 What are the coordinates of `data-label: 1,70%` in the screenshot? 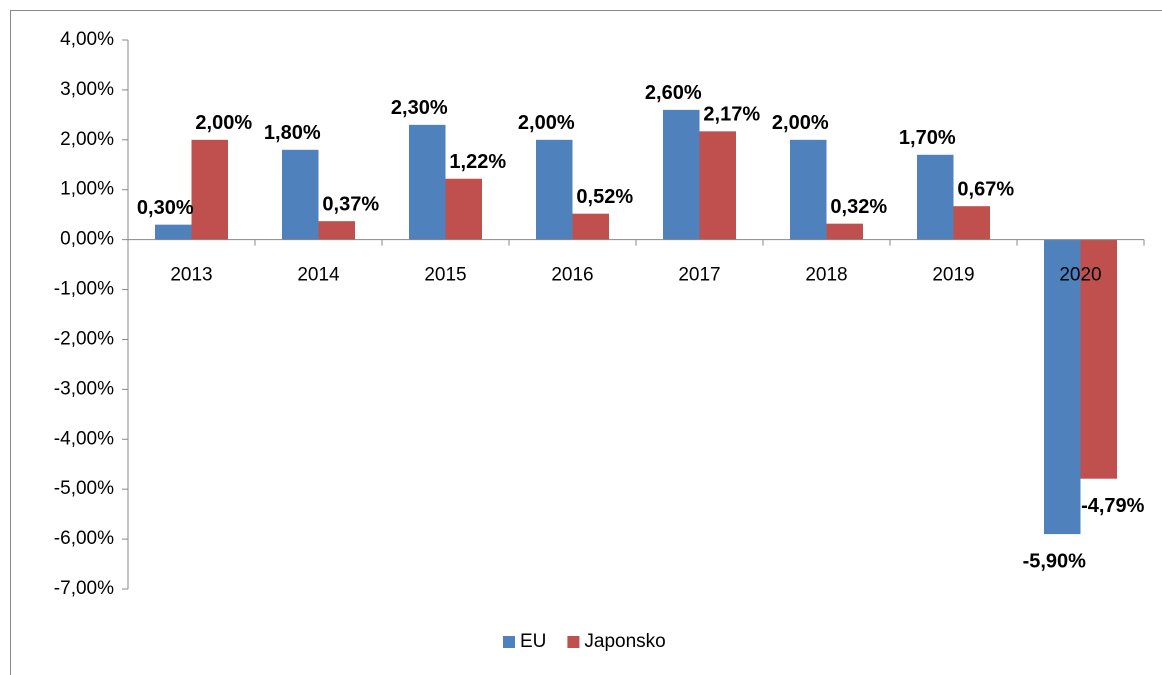 It's located at (927, 138).